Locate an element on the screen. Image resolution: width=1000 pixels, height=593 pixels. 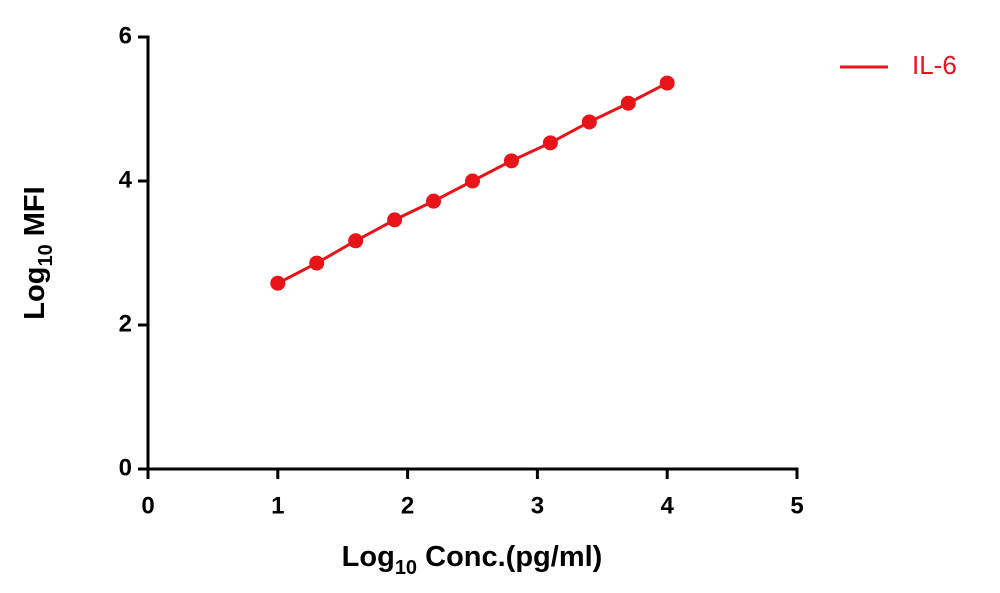
x-tick-label: 2 is located at coordinates (407, 505).